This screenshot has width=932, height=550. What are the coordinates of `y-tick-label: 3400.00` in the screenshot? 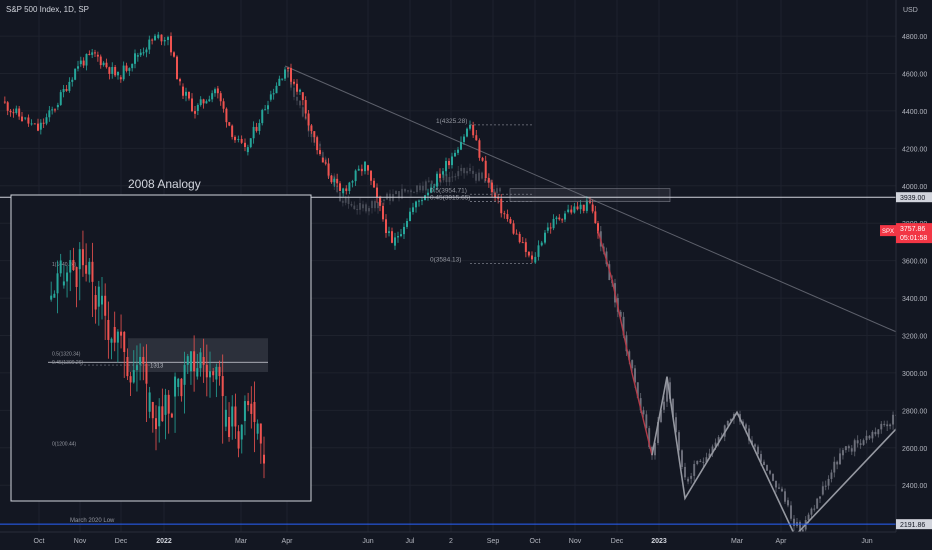 It's located at (914, 299).